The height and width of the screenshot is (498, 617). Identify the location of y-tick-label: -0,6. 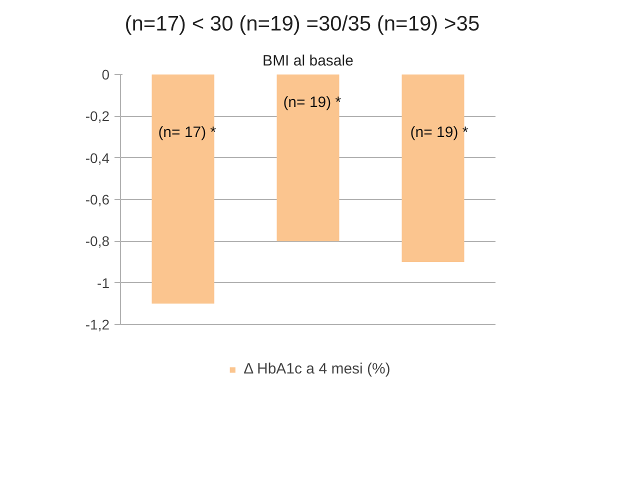
(97, 200).